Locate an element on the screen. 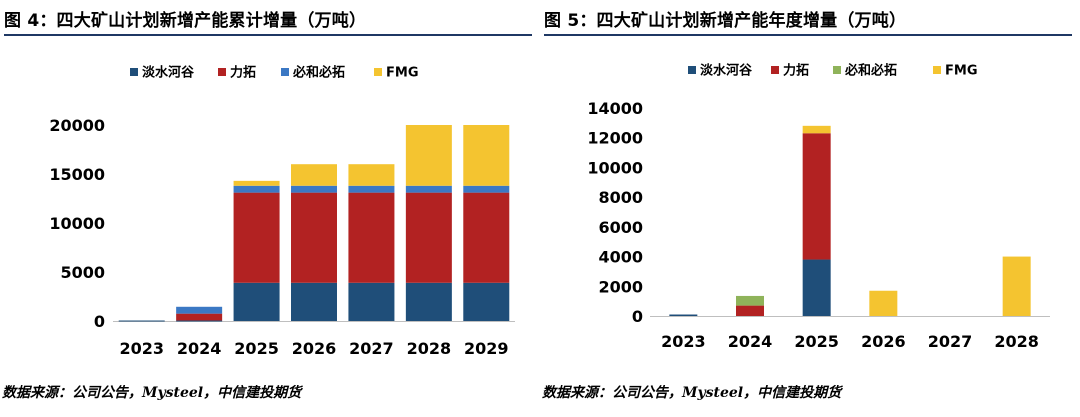 The image size is (1080, 417). y-tick-label: 14000 is located at coordinates (615, 108).